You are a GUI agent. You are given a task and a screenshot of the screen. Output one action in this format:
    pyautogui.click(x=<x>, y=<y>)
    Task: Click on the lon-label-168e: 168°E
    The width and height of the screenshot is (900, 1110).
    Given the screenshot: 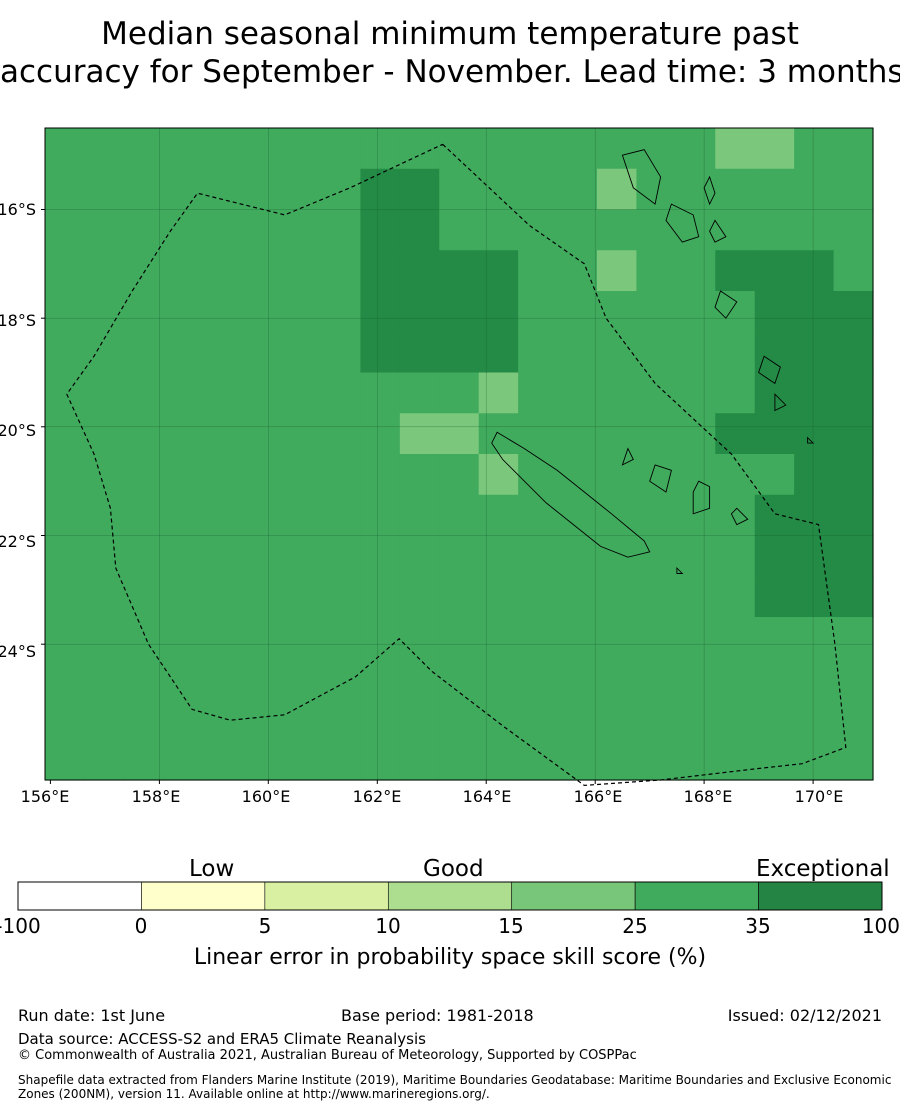 What is the action you would take?
    pyautogui.click(x=708, y=796)
    